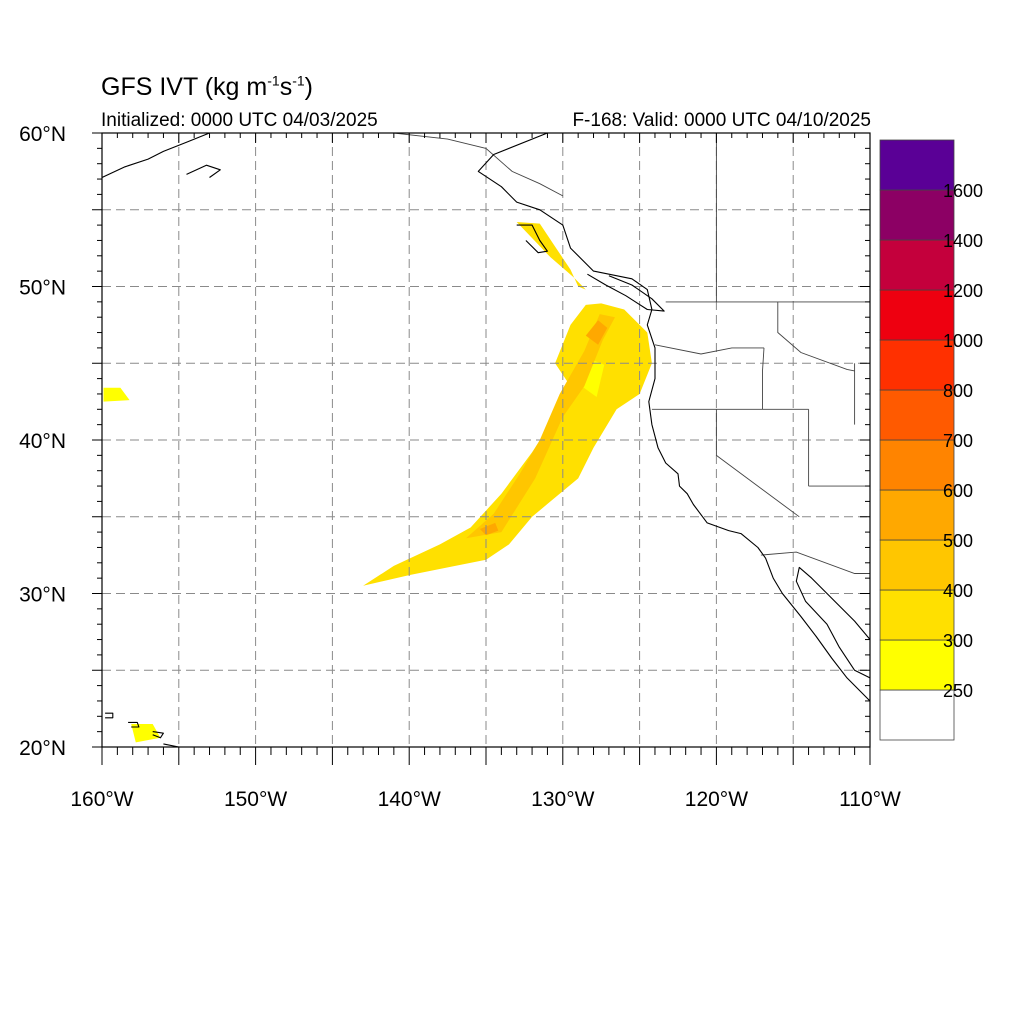 The width and height of the screenshot is (1024, 1024). I want to click on unit-text: s, so click(286, 87).